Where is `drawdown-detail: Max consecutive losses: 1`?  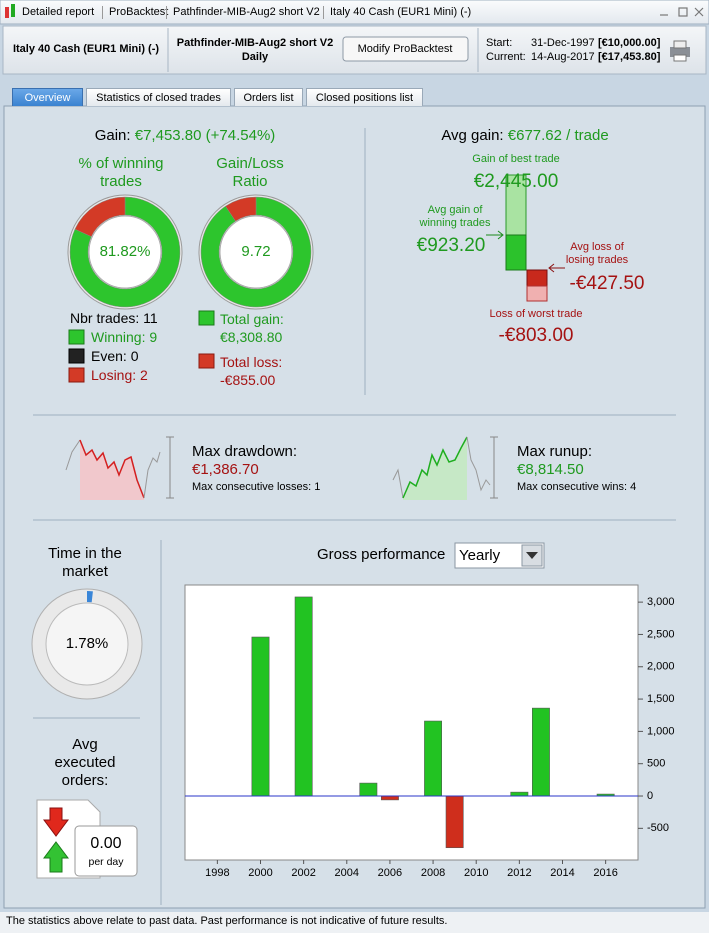
drawdown-detail: Max consecutive losses: 1 is located at coordinates (256, 487).